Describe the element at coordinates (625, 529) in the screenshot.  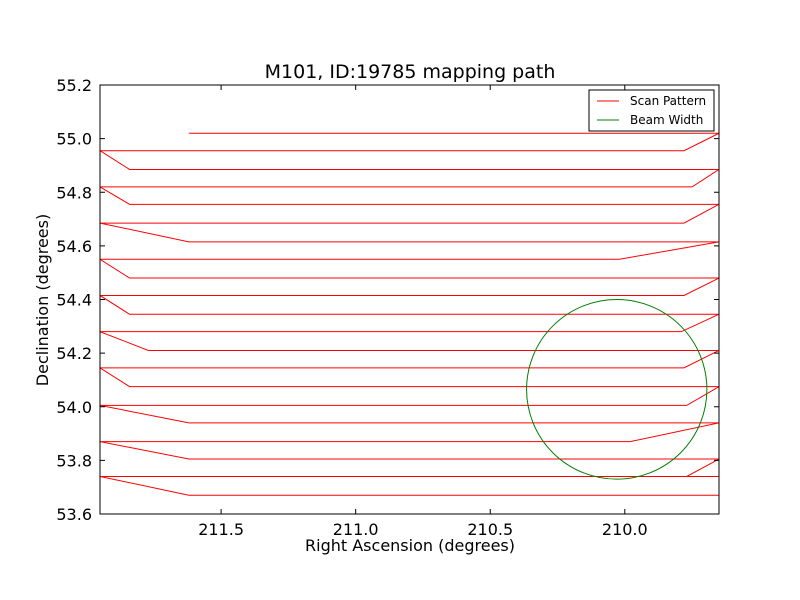
I see `x-tick-label: 210.0` at that location.